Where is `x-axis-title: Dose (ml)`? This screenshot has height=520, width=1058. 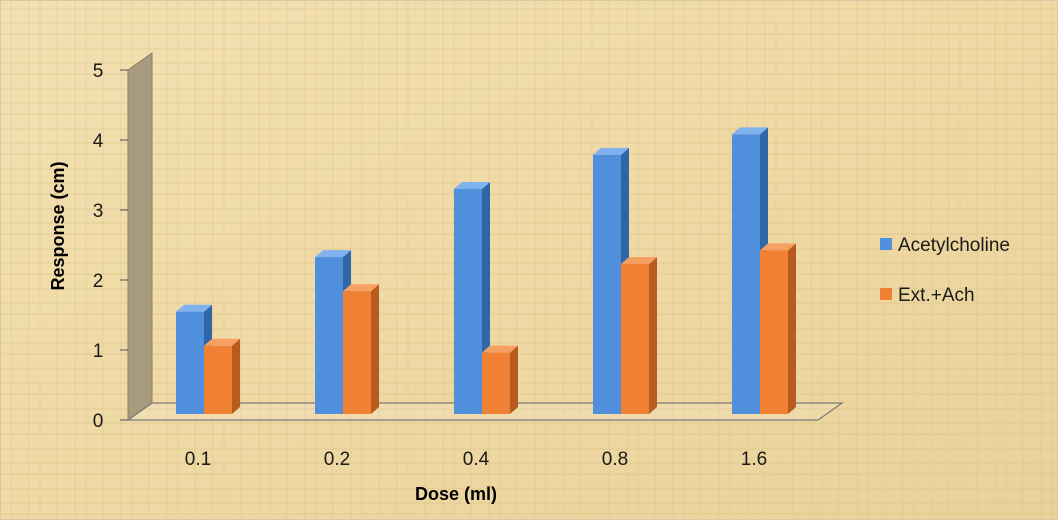 x-axis-title: Dose (ml) is located at coordinates (456, 494).